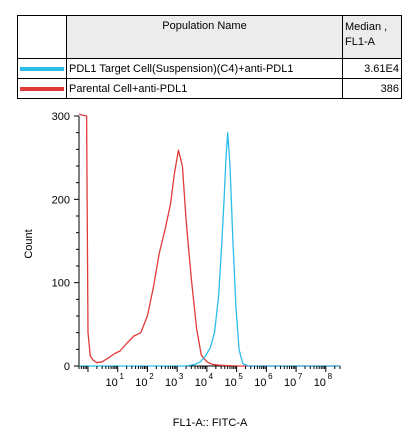 Image resolution: width=415 pixels, height=448 pixels. What do you see at coordinates (61, 117) in the screenshot?
I see `y-tick-label: 300` at bounding box center [61, 117].